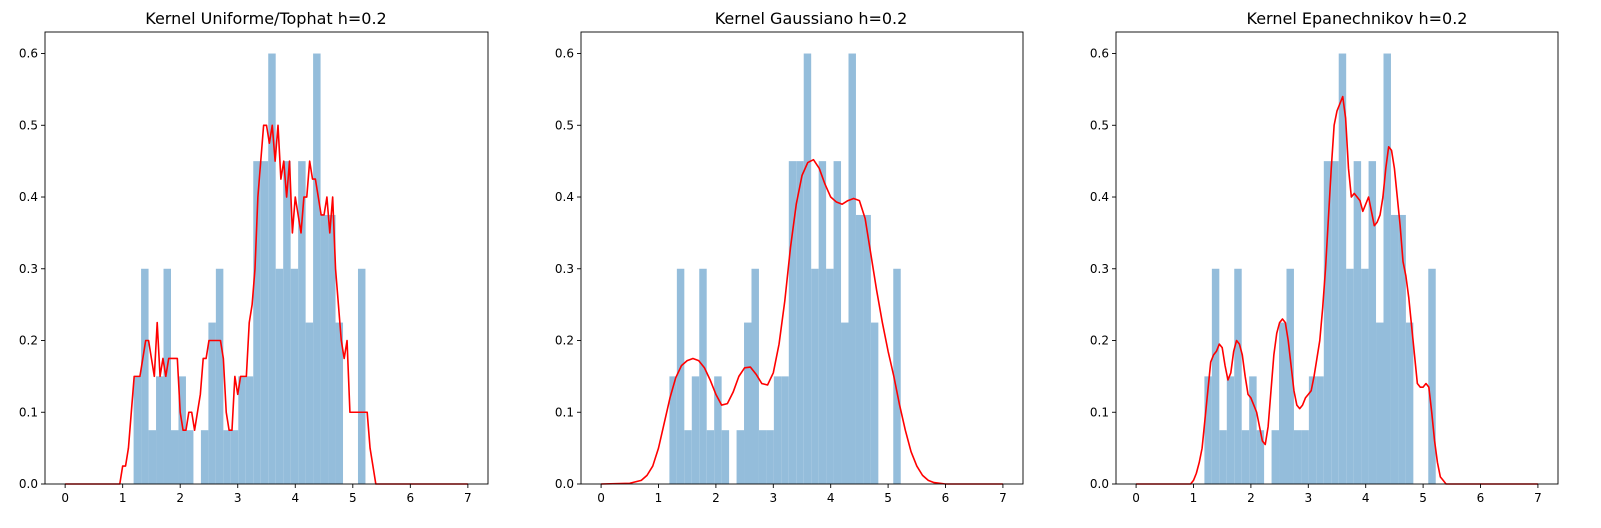 The height and width of the screenshot is (528, 1601). Describe the element at coordinates (1423, 498) in the screenshot. I see `x-tick-label: 5` at that location.